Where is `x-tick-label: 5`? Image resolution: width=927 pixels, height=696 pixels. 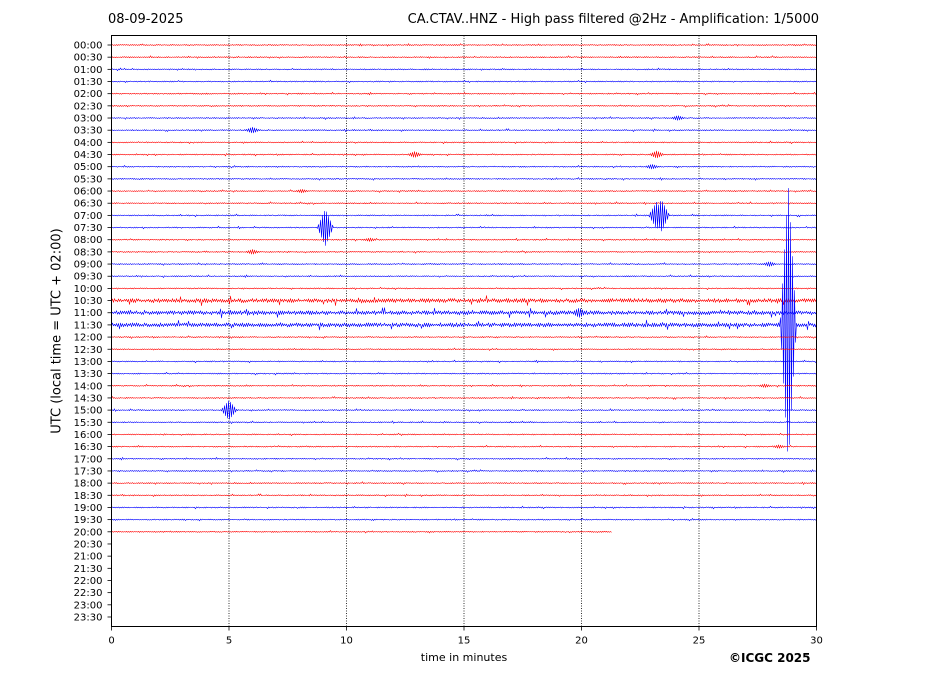
x-tick-label: 5 is located at coordinates (229, 641).